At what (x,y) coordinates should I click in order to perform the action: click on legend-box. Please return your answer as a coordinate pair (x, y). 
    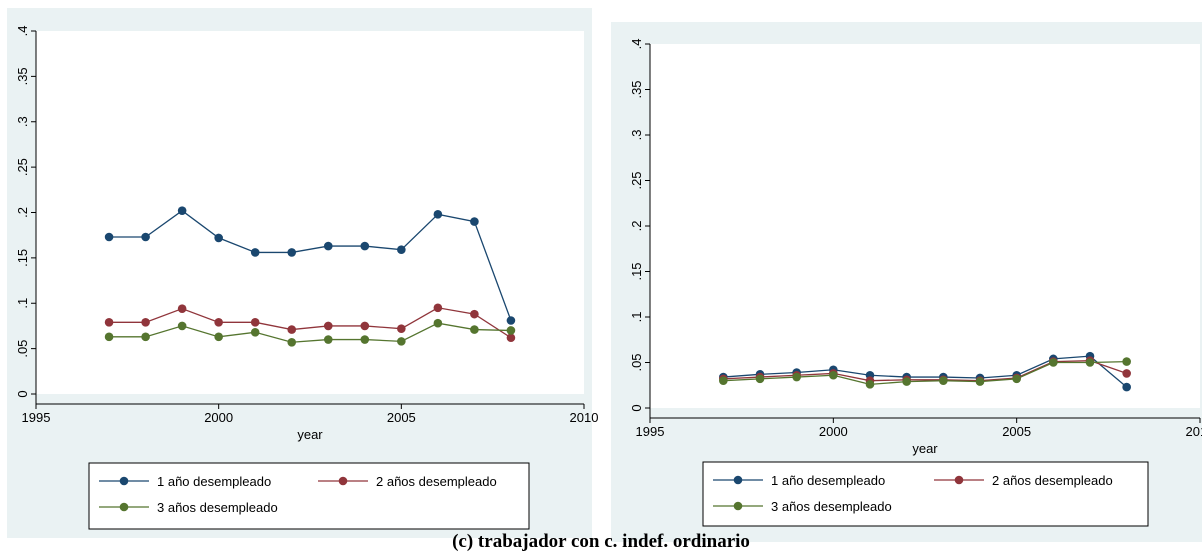
    Looking at the image, I should click on (925, 494).